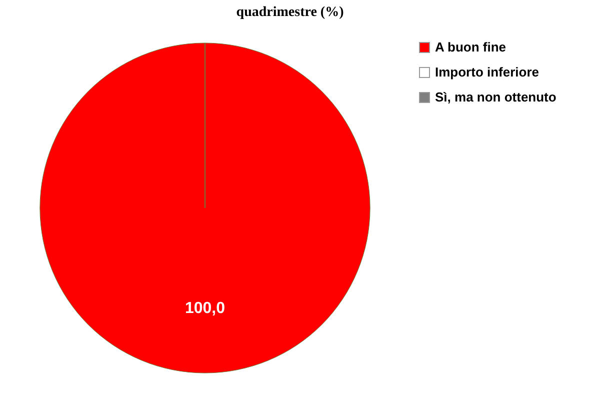  What do you see at coordinates (495, 97) in the screenshot?
I see `legend-label: Sì, ma non ottenuto` at bounding box center [495, 97].